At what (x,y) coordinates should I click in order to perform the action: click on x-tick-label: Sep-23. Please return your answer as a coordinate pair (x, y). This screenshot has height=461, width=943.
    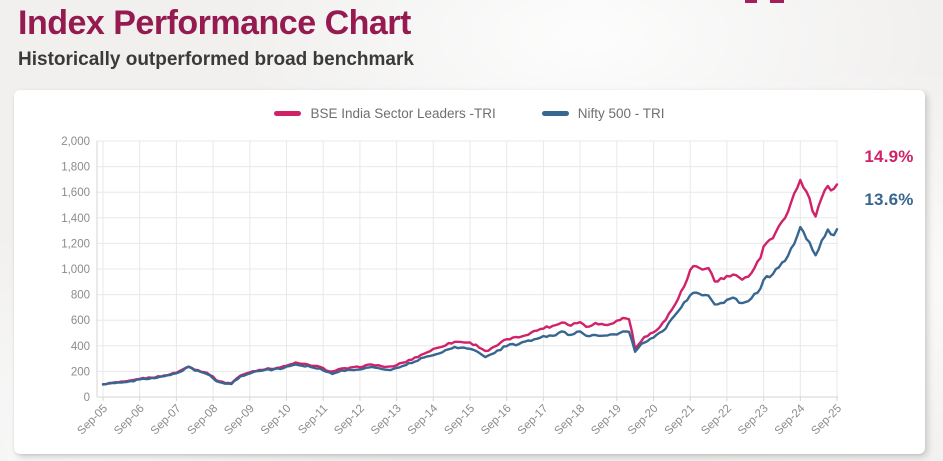
    Looking at the image, I should click on (753, 420).